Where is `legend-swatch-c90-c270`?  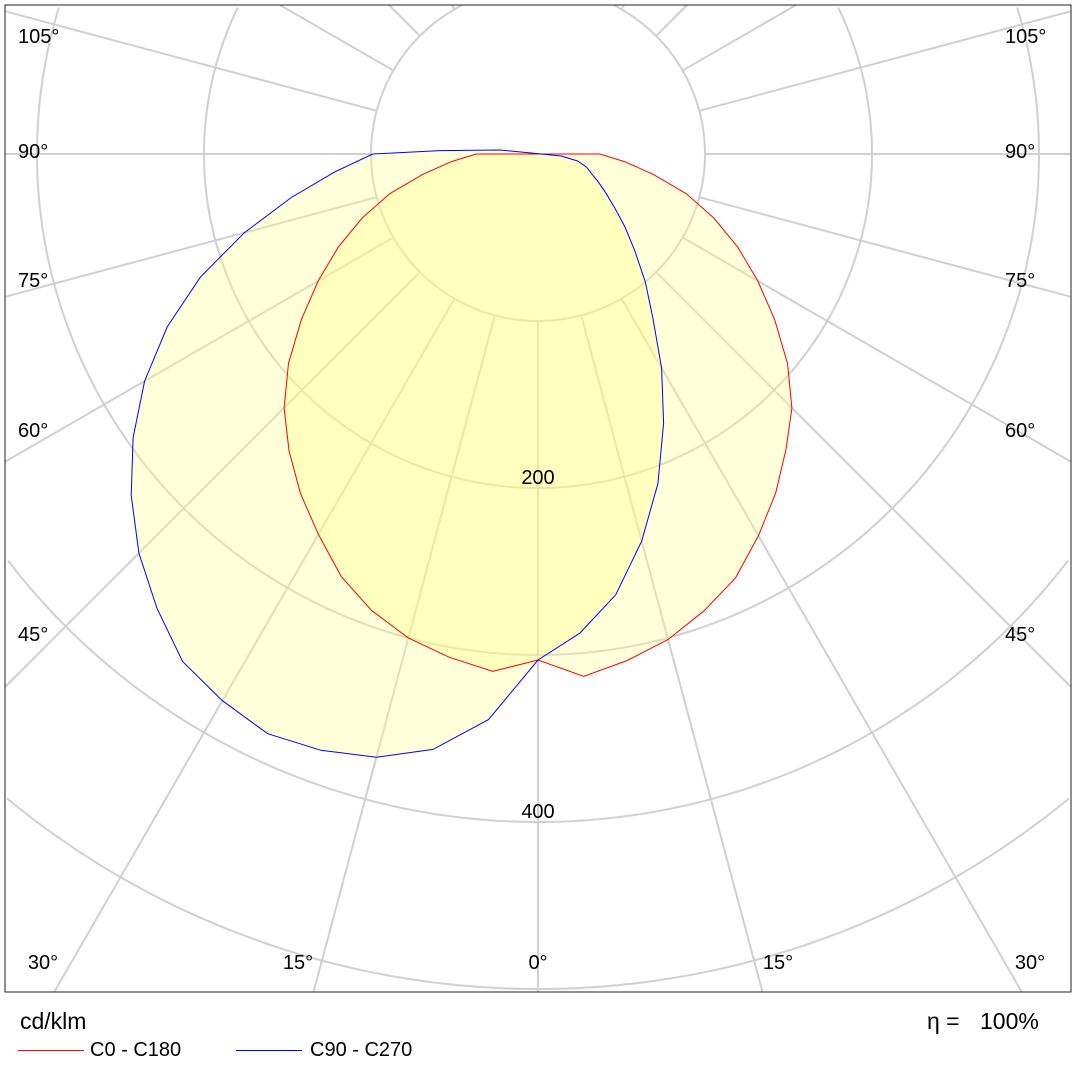 legend-swatch-c90-c270 is located at coordinates (269, 1050).